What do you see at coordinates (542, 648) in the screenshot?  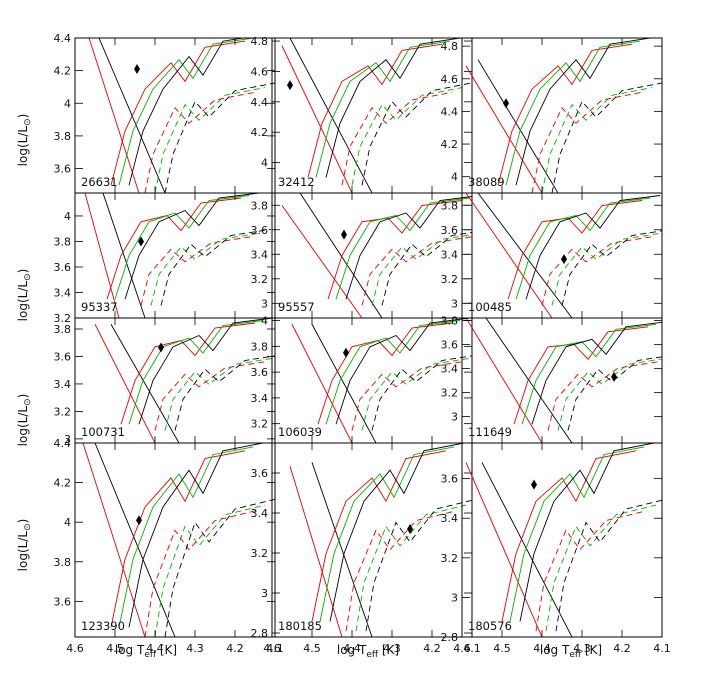 I see `x-tick-label: 4.4` at bounding box center [542, 648].